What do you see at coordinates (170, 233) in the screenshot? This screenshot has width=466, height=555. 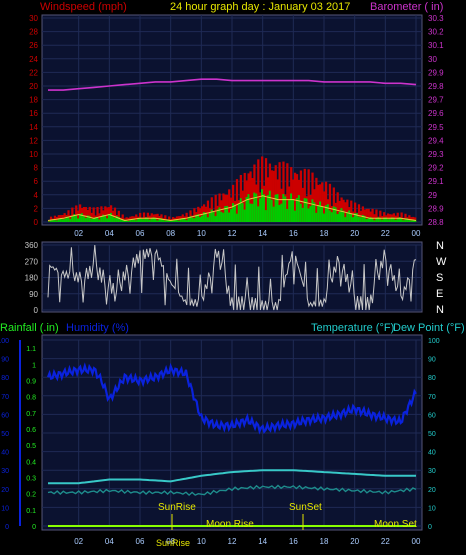 I see `wind-x-tick: 08` at bounding box center [170, 233].